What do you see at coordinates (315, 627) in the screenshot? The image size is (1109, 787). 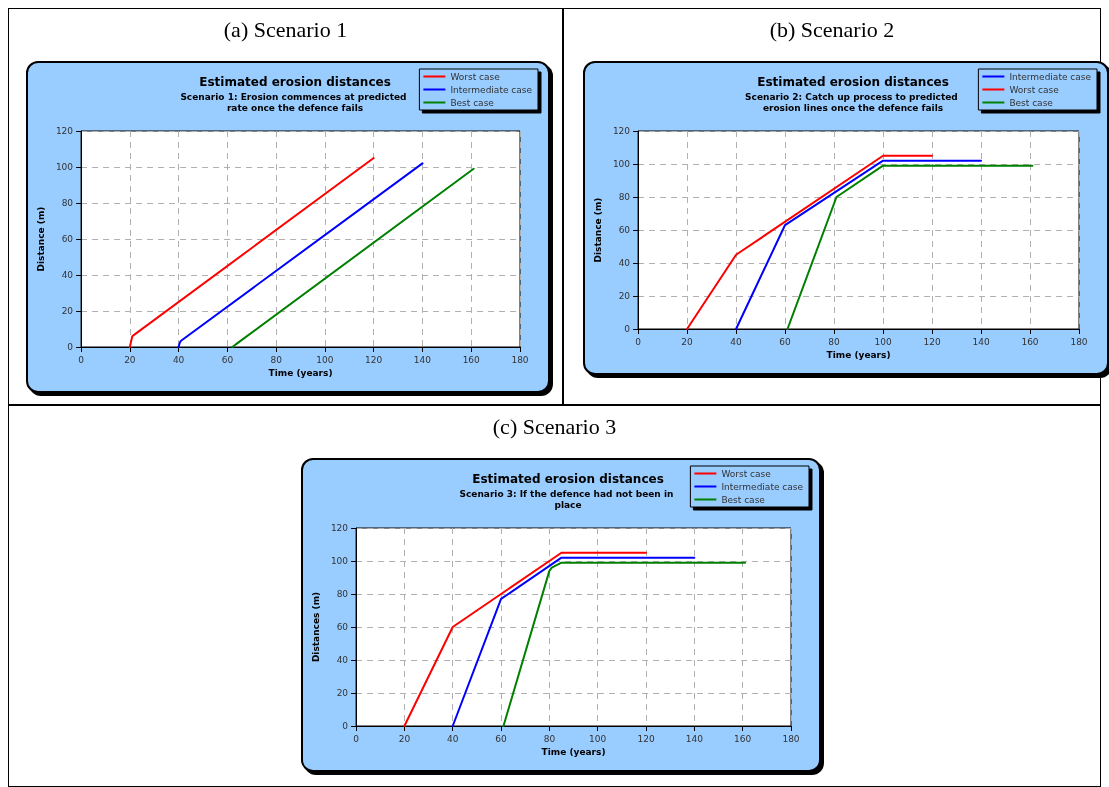 I see `y-axis-title: Distances (m)` at bounding box center [315, 627].